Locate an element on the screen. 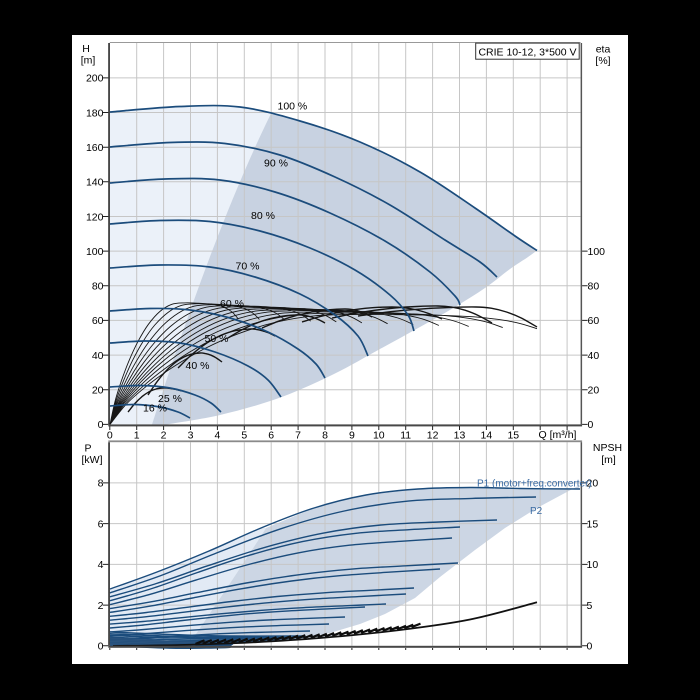 The image size is (700, 700). svg-text: 13 is located at coordinates (460, 435).